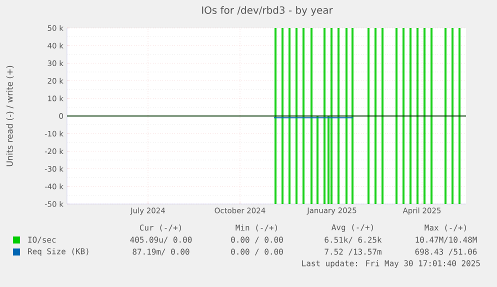  What do you see at coordinates (267, 11) in the screenshot?
I see `chart-title: IOs for /dev/rbd3 - by year` at bounding box center [267, 11].